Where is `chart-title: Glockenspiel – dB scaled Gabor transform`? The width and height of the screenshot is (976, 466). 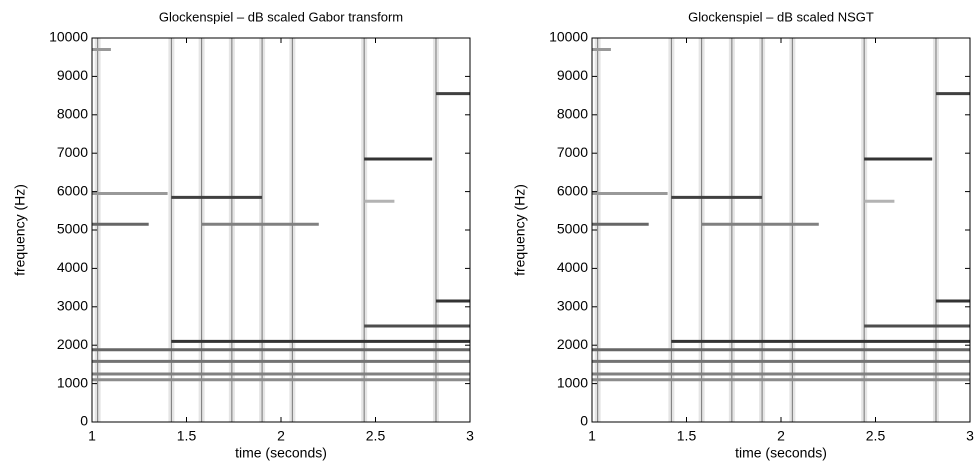
chart-title: Glockenspiel – dB scaled Gabor transform is located at coordinates (281, 16).